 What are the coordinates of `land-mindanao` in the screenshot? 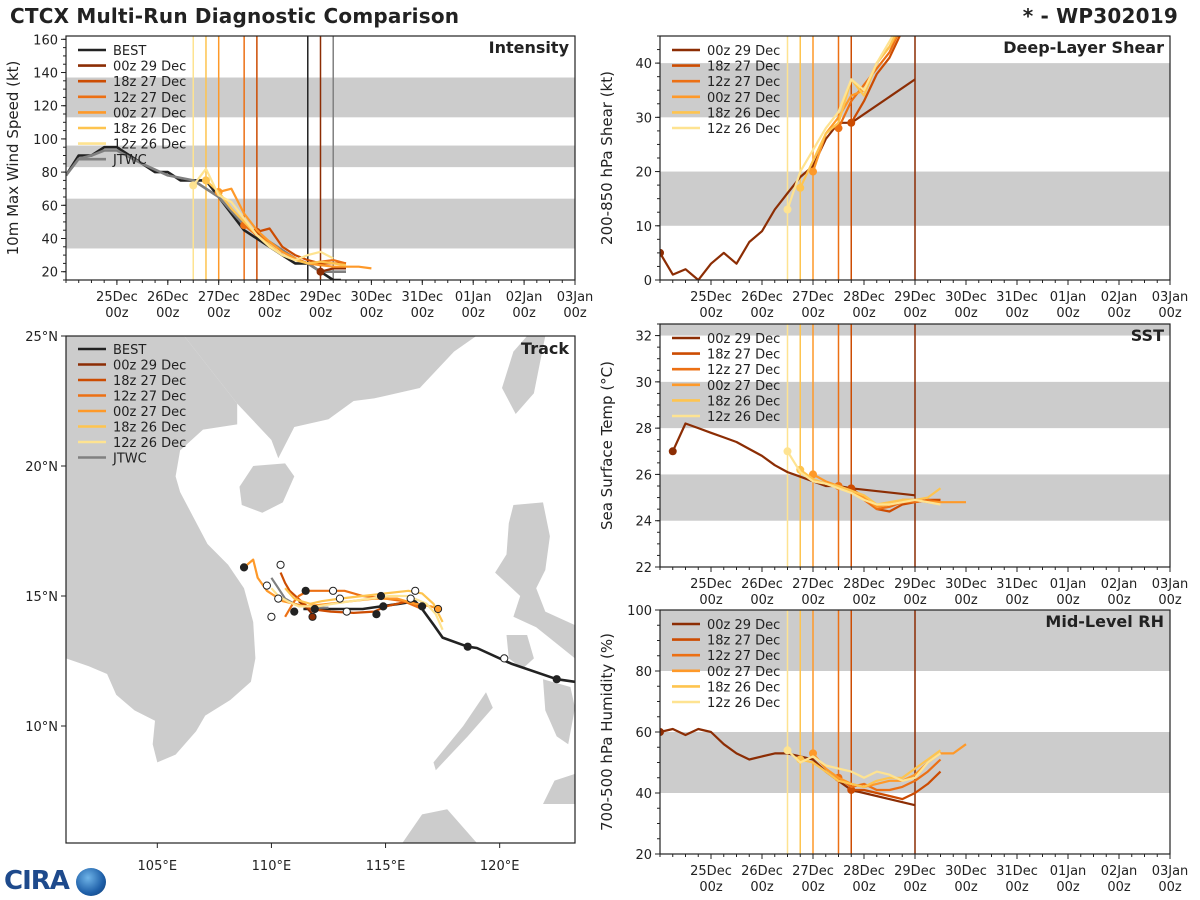 It's located at (559, 778).